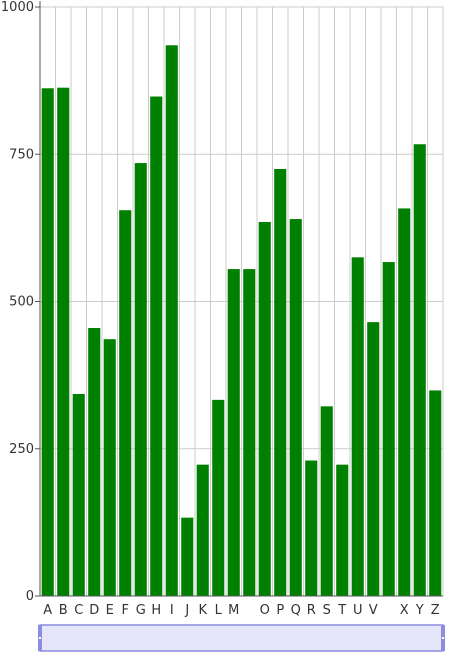 The image size is (474, 665). Describe the element at coordinates (419, 370) in the screenshot. I see `bar-Y` at that location.